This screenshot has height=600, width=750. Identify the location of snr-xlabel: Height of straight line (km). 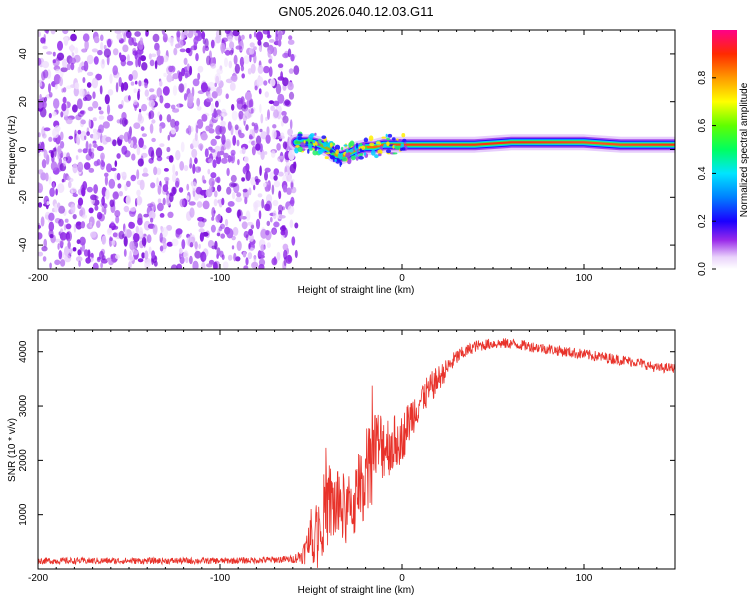
(356, 590).